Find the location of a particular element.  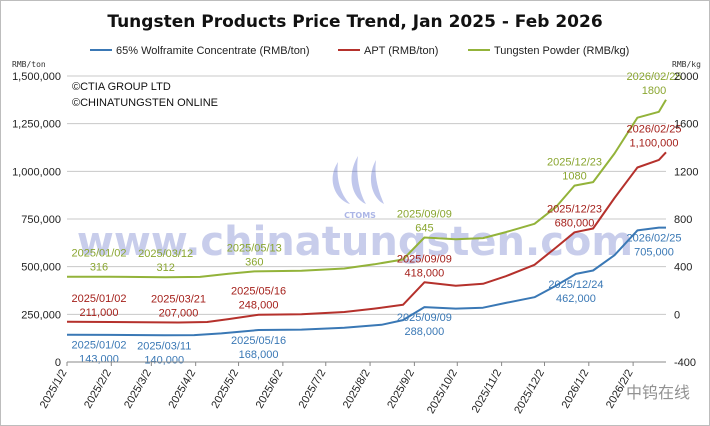

data-label-value: 360 is located at coordinates (254, 262).